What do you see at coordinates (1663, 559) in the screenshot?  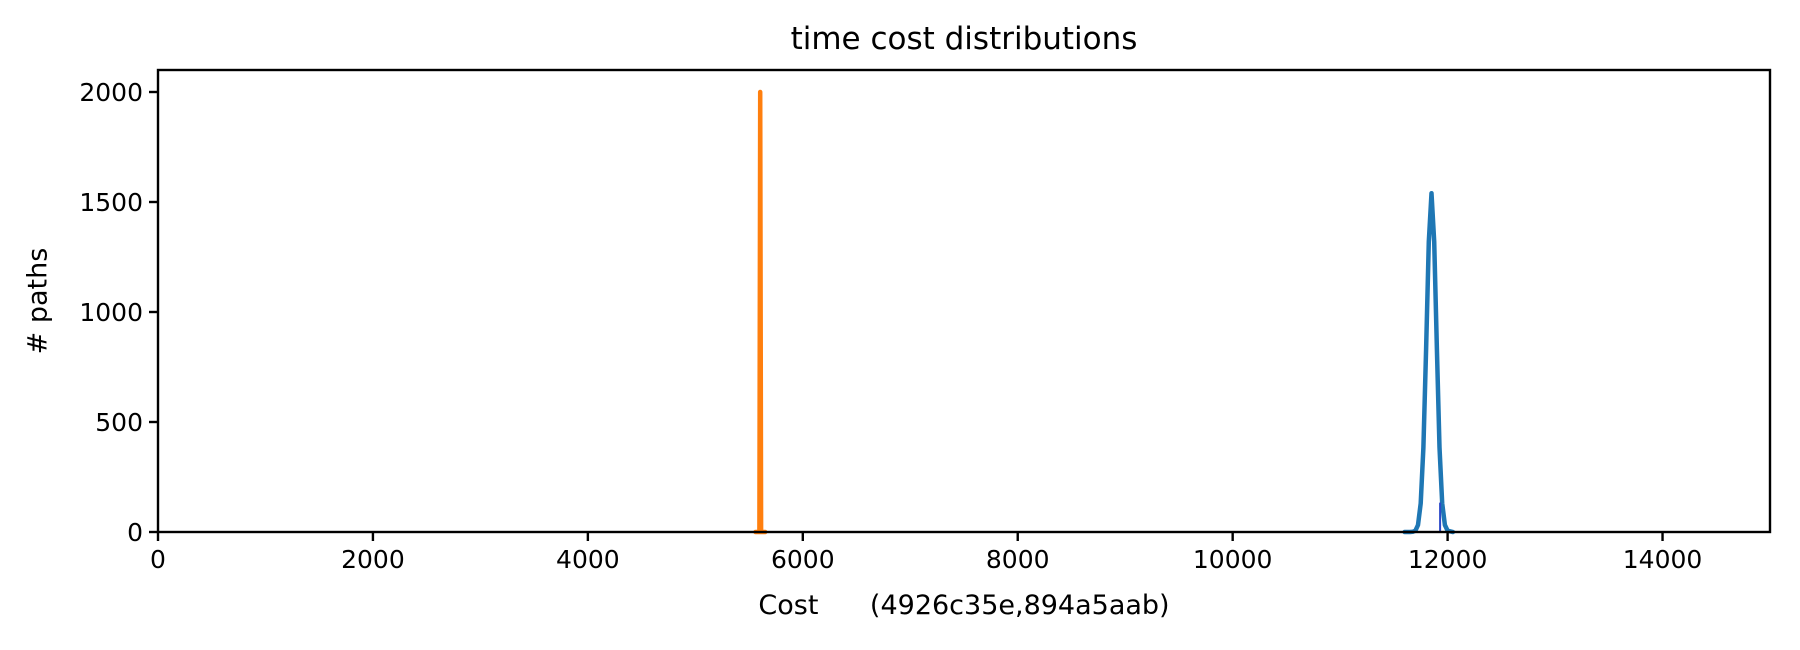 I see `x-tick-label: 14000` at bounding box center [1663, 559].